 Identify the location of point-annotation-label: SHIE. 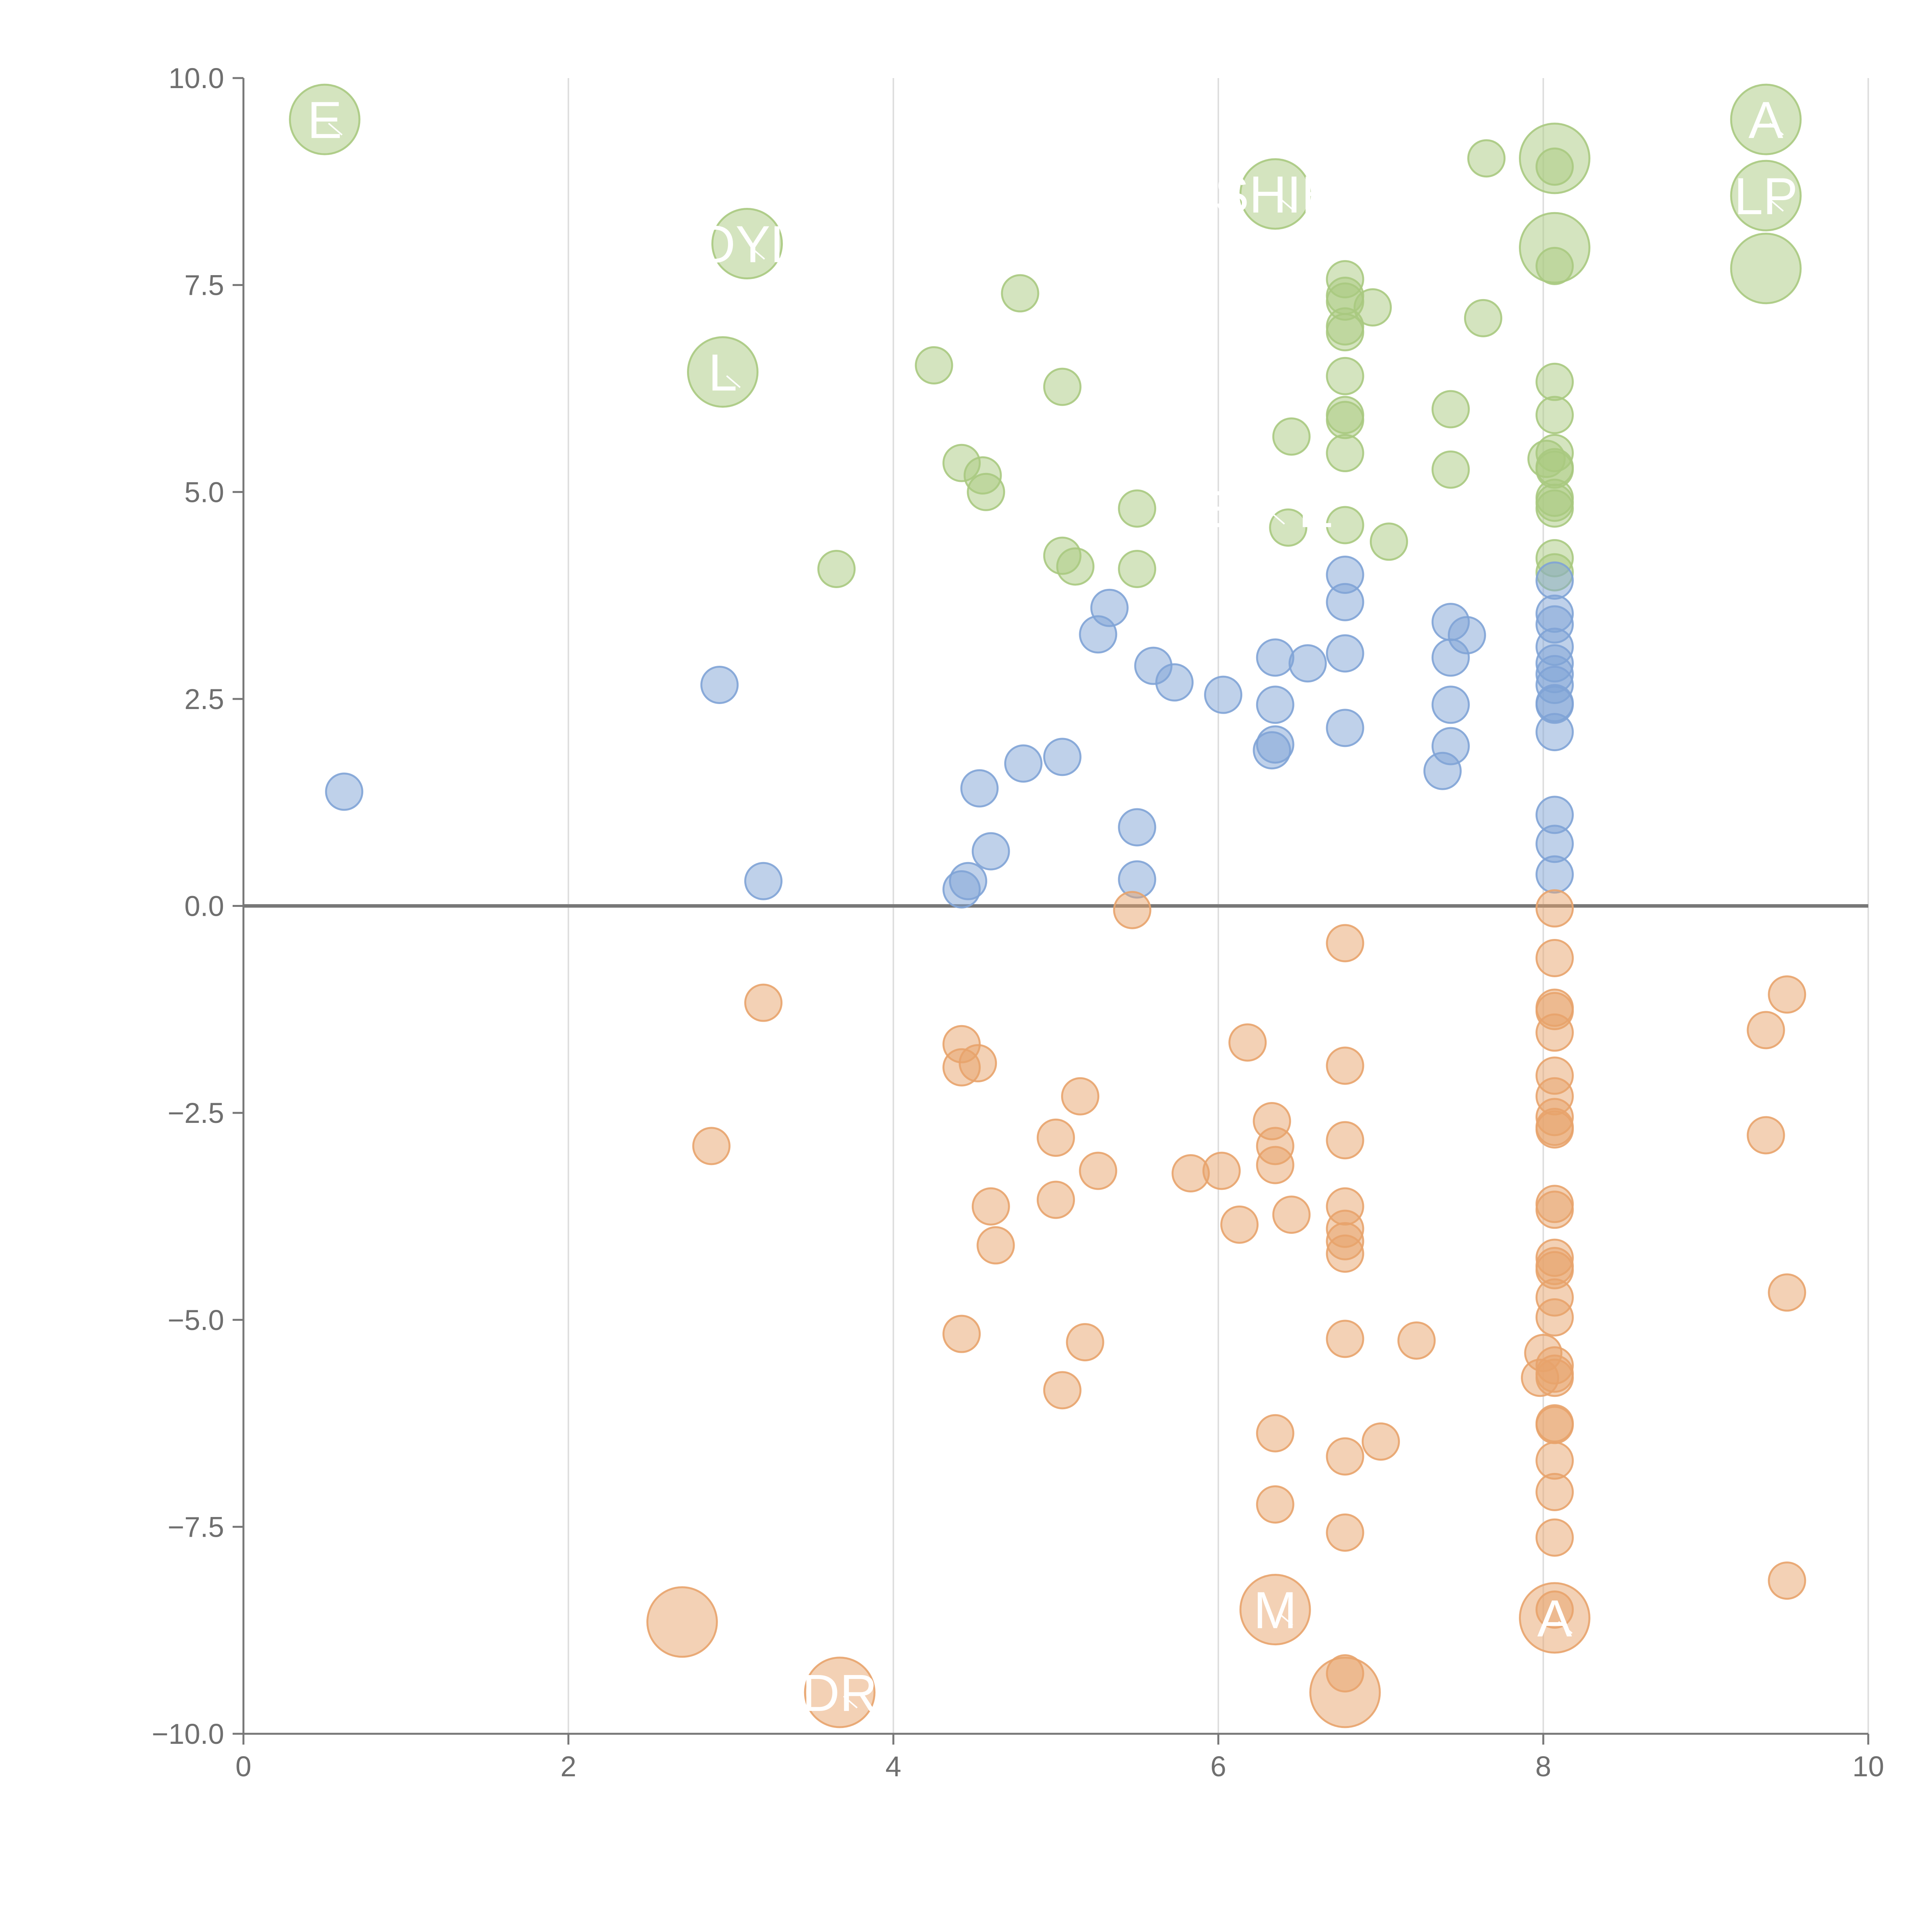
(1275, 194).